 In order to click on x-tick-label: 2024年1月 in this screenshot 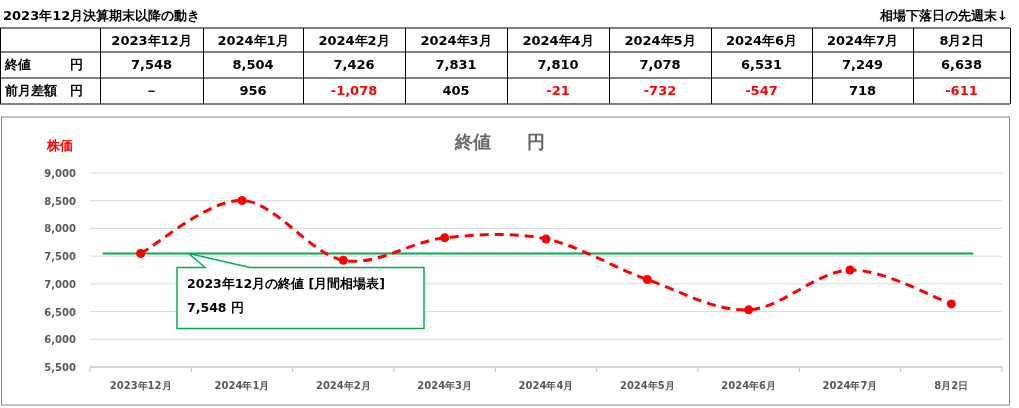, I will do `click(242, 385)`.